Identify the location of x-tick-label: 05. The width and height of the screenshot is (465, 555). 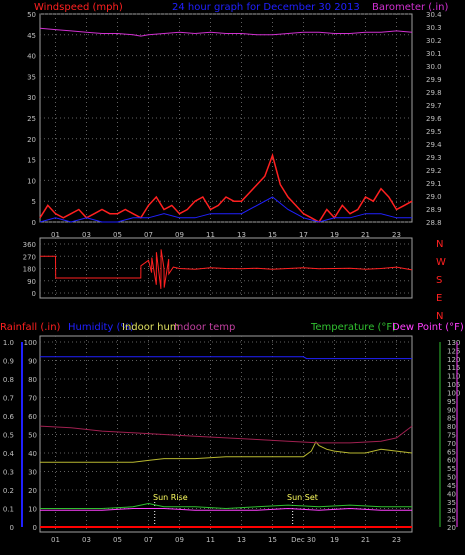
(117, 235).